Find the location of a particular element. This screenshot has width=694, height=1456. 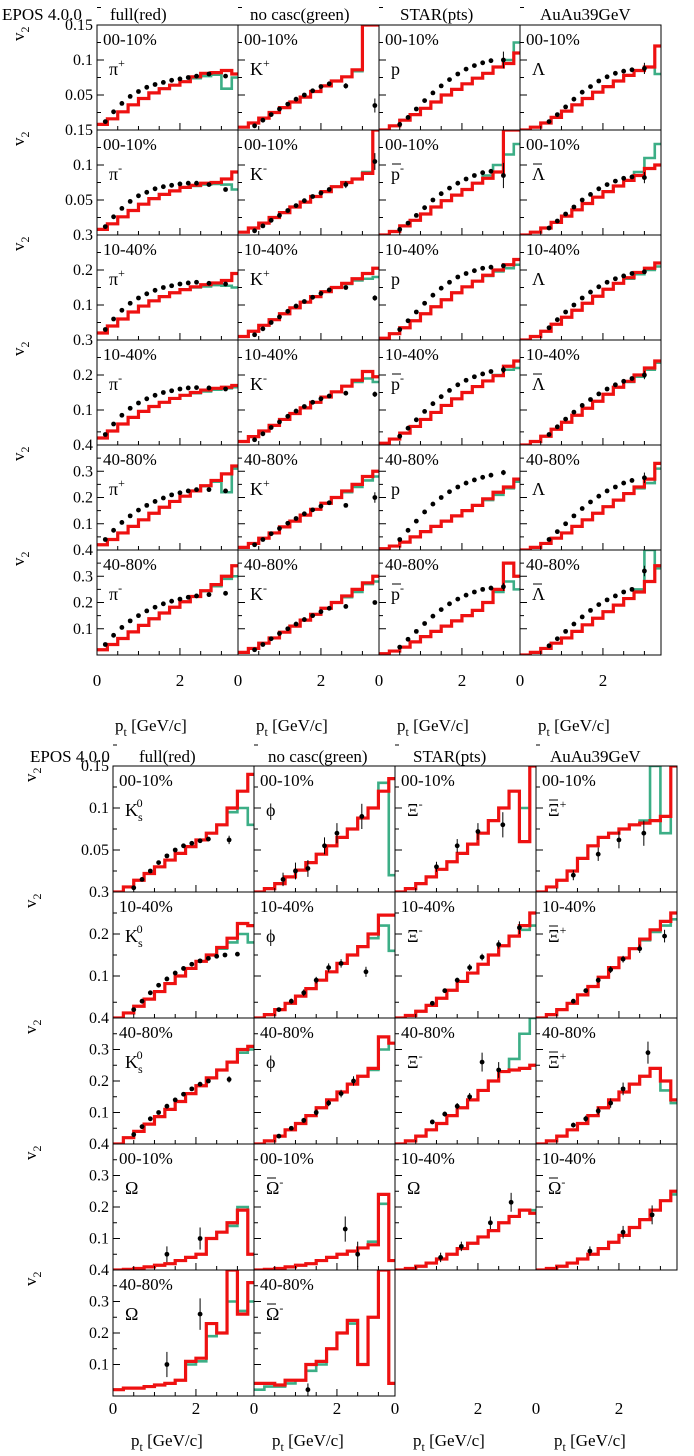

panel-particle-label: Ω is located at coordinates (131, 1188).